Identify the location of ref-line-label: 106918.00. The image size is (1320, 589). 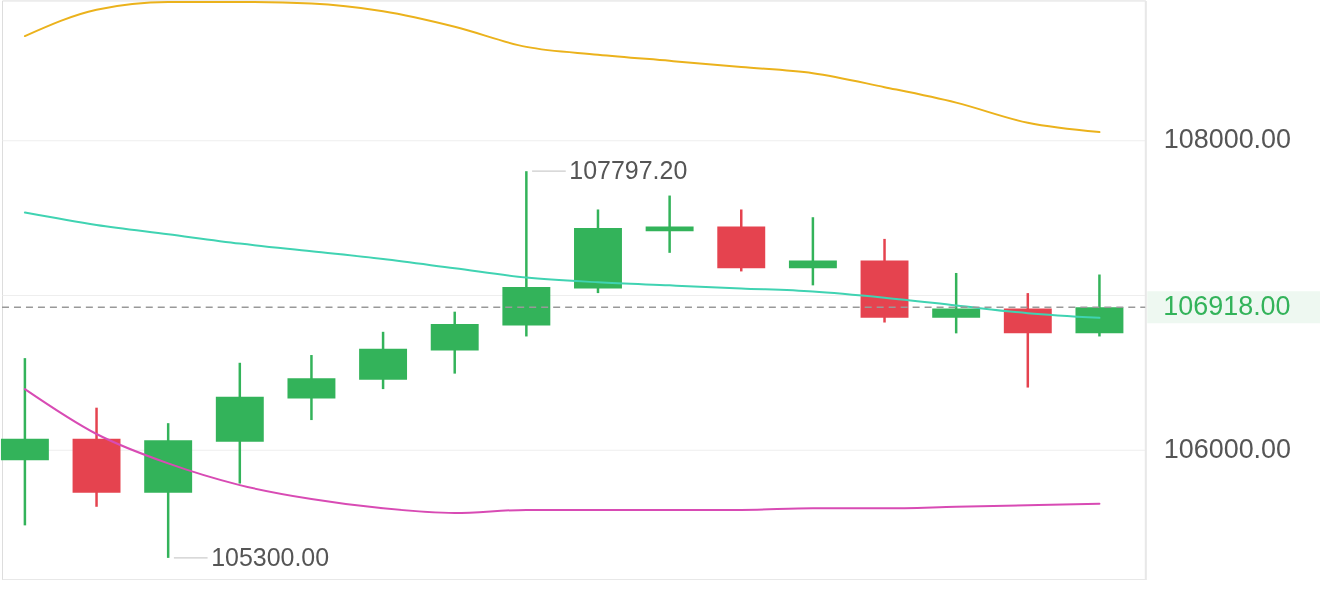
(1227, 306).